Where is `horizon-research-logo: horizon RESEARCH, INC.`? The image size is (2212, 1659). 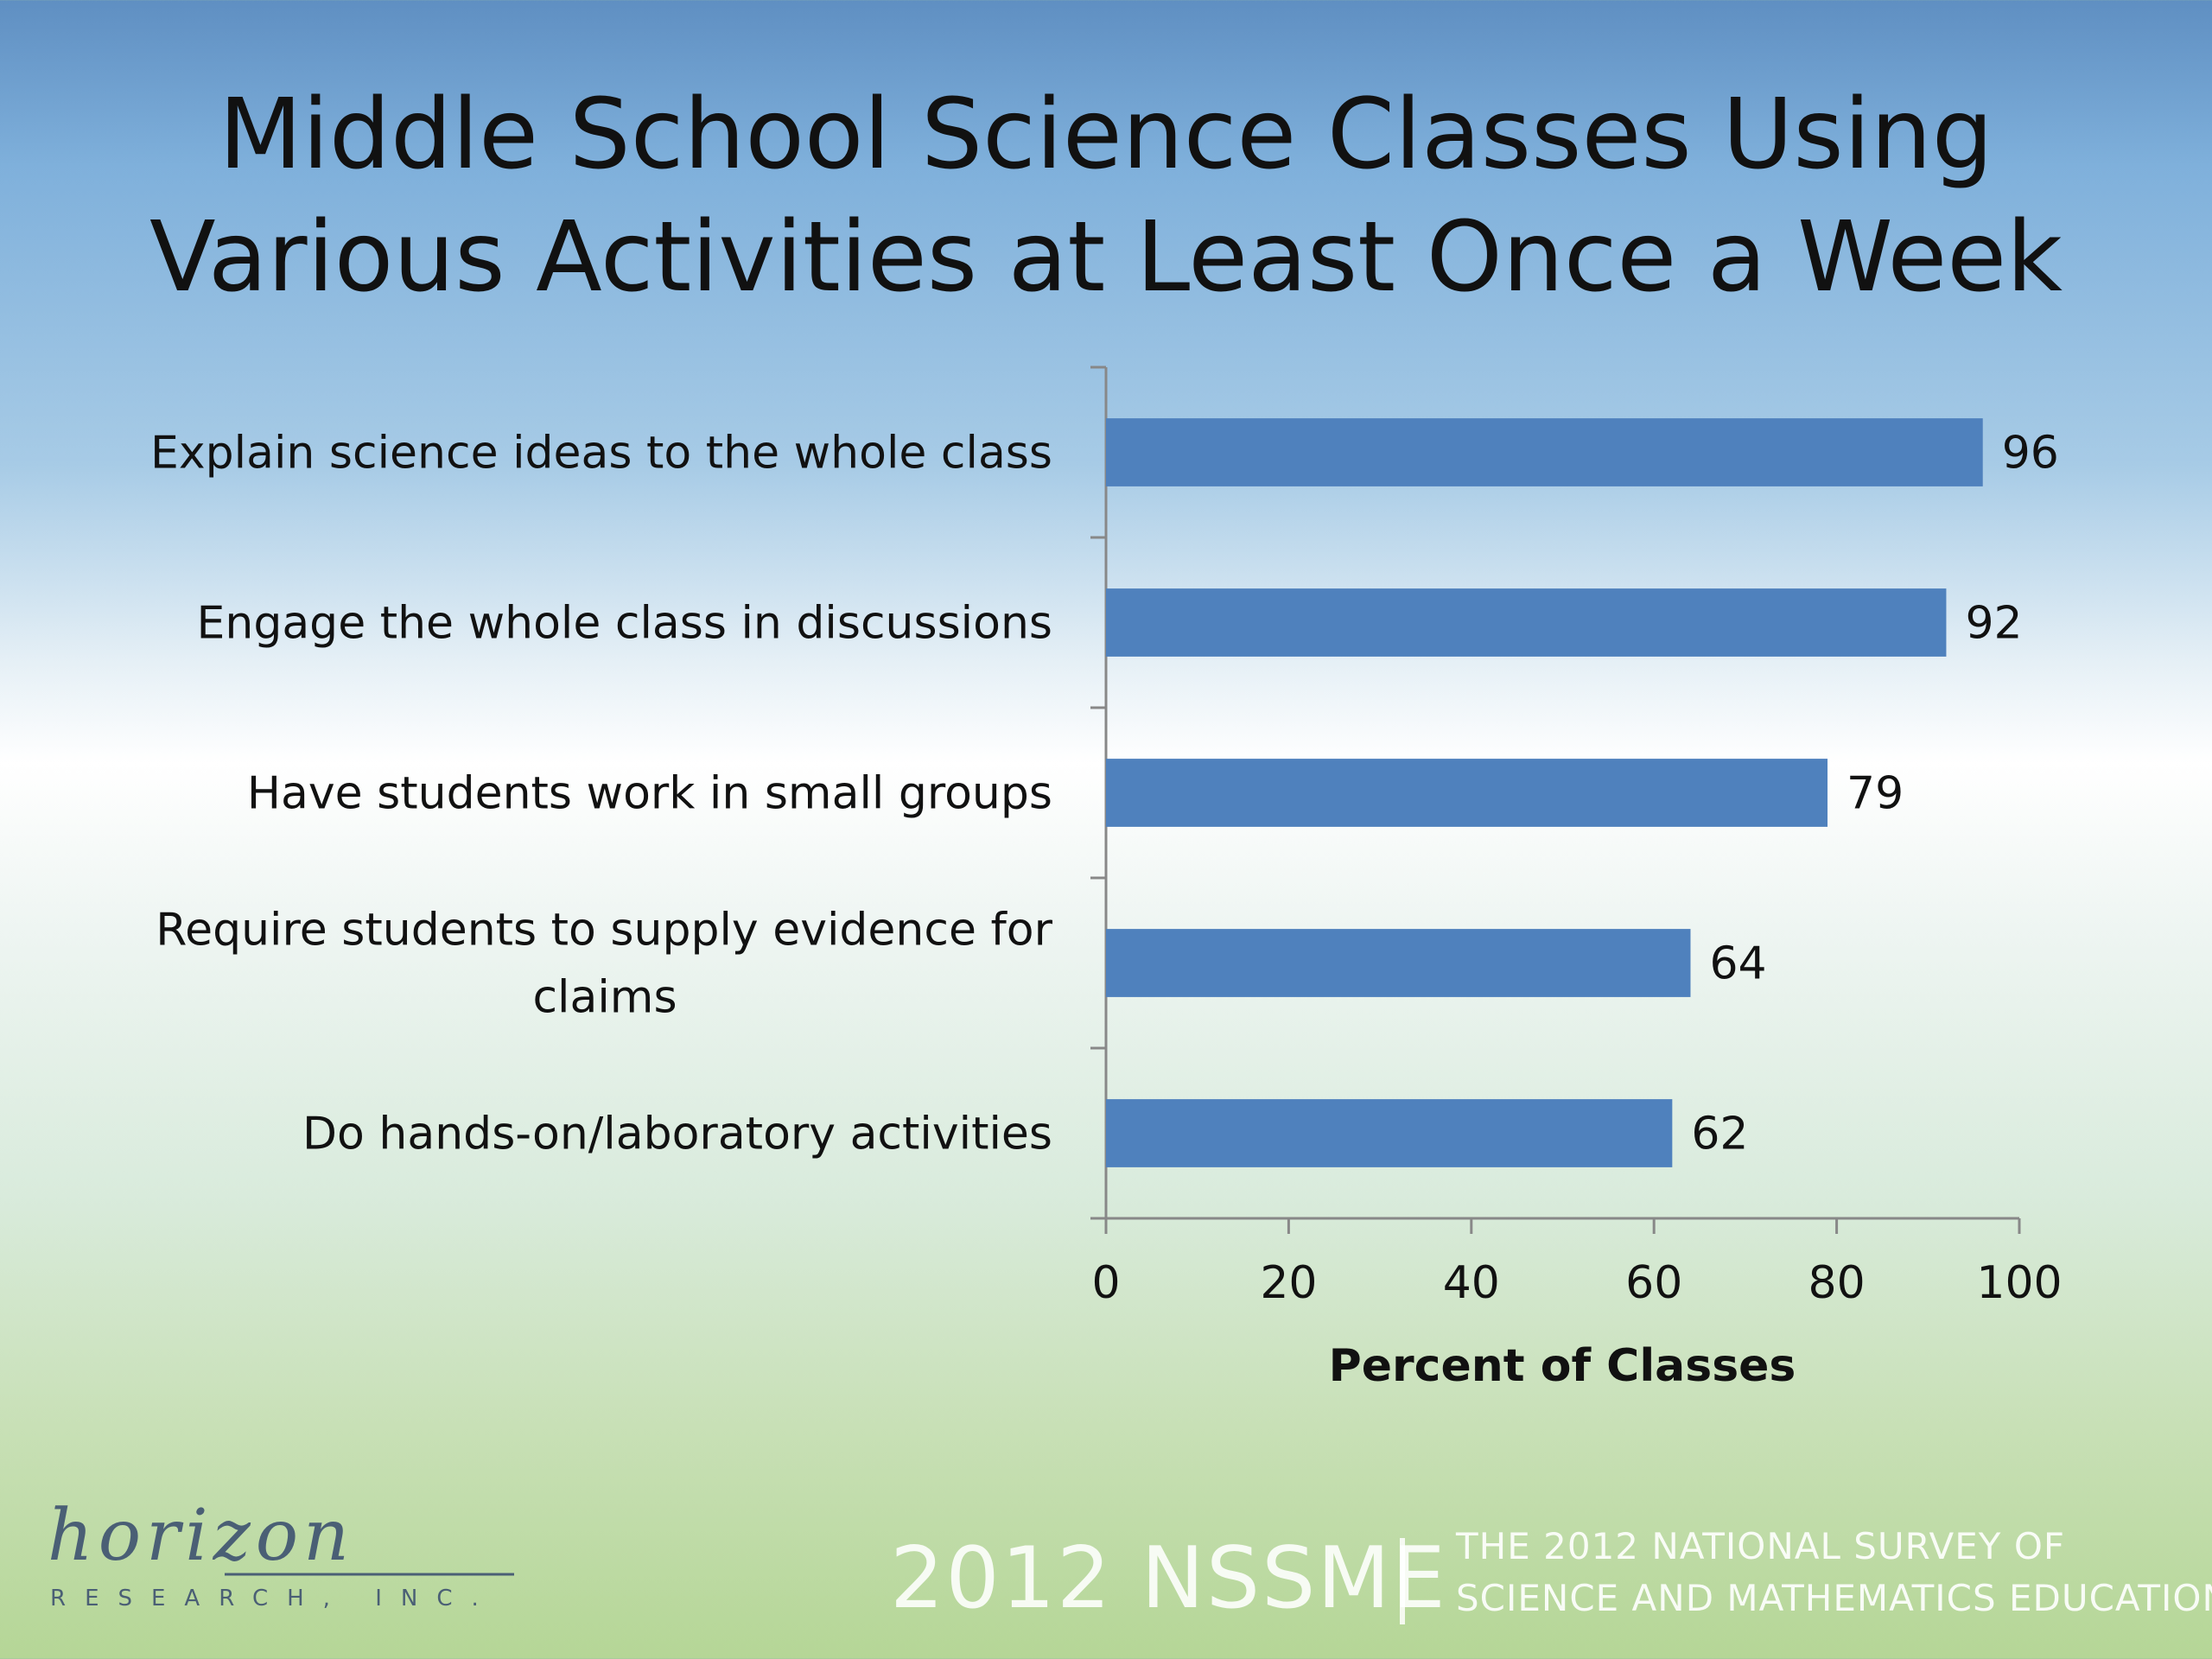
horizon-research-logo: horizon RESEARCH, INC. is located at coordinates (285, 1561).